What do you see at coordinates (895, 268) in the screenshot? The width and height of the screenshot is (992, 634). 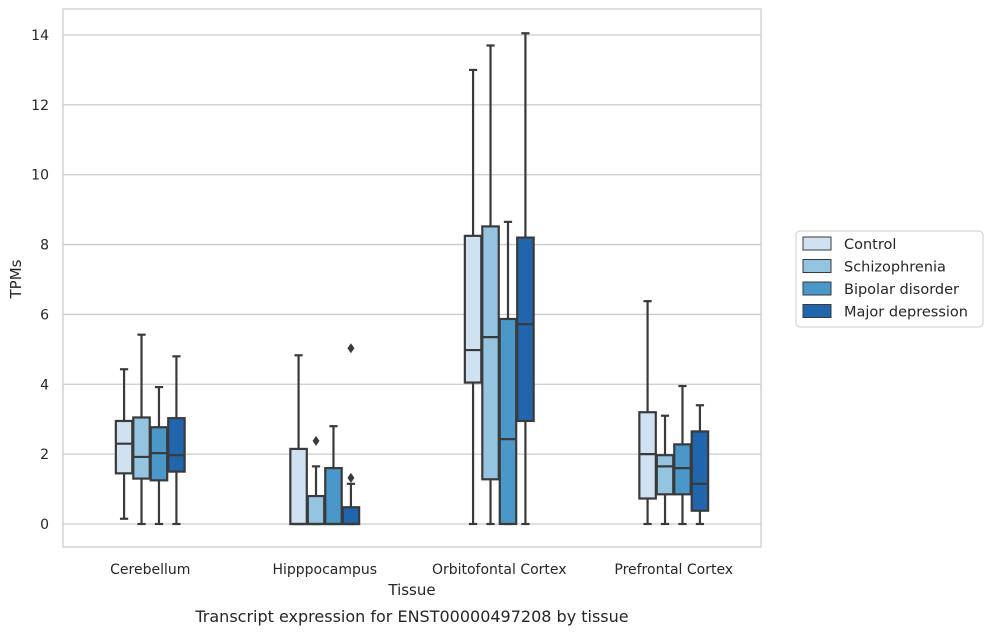 I see `legend-entry: Schizophrenia` at bounding box center [895, 268].